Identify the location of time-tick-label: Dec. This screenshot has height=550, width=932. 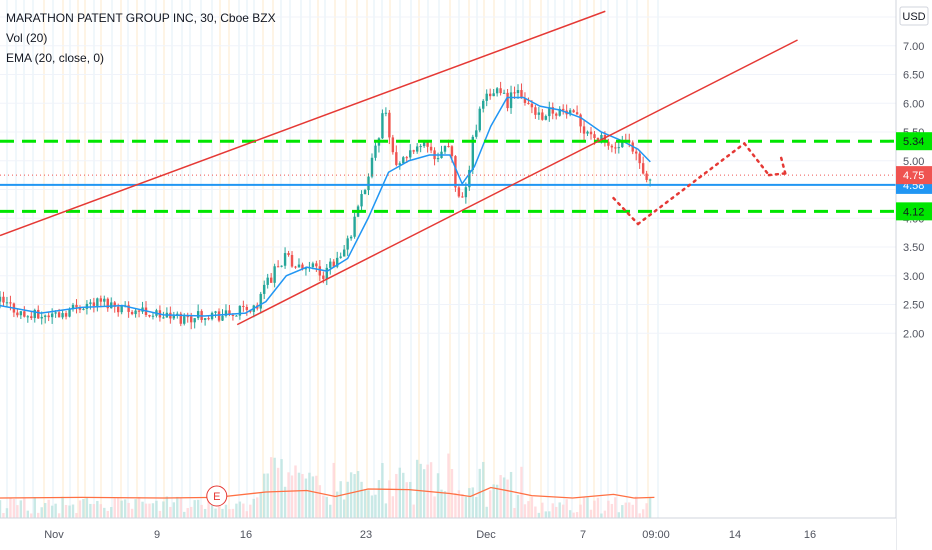
(486, 535).